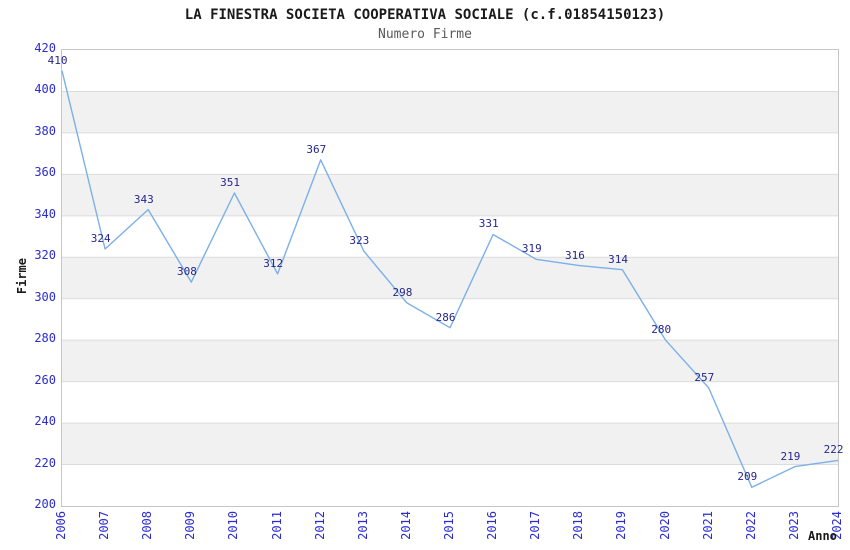 Image resolution: width=850 pixels, height=550 pixels. Describe the element at coordinates (574, 255) in the screenshot. I see `data-point-label: 316` at that location.